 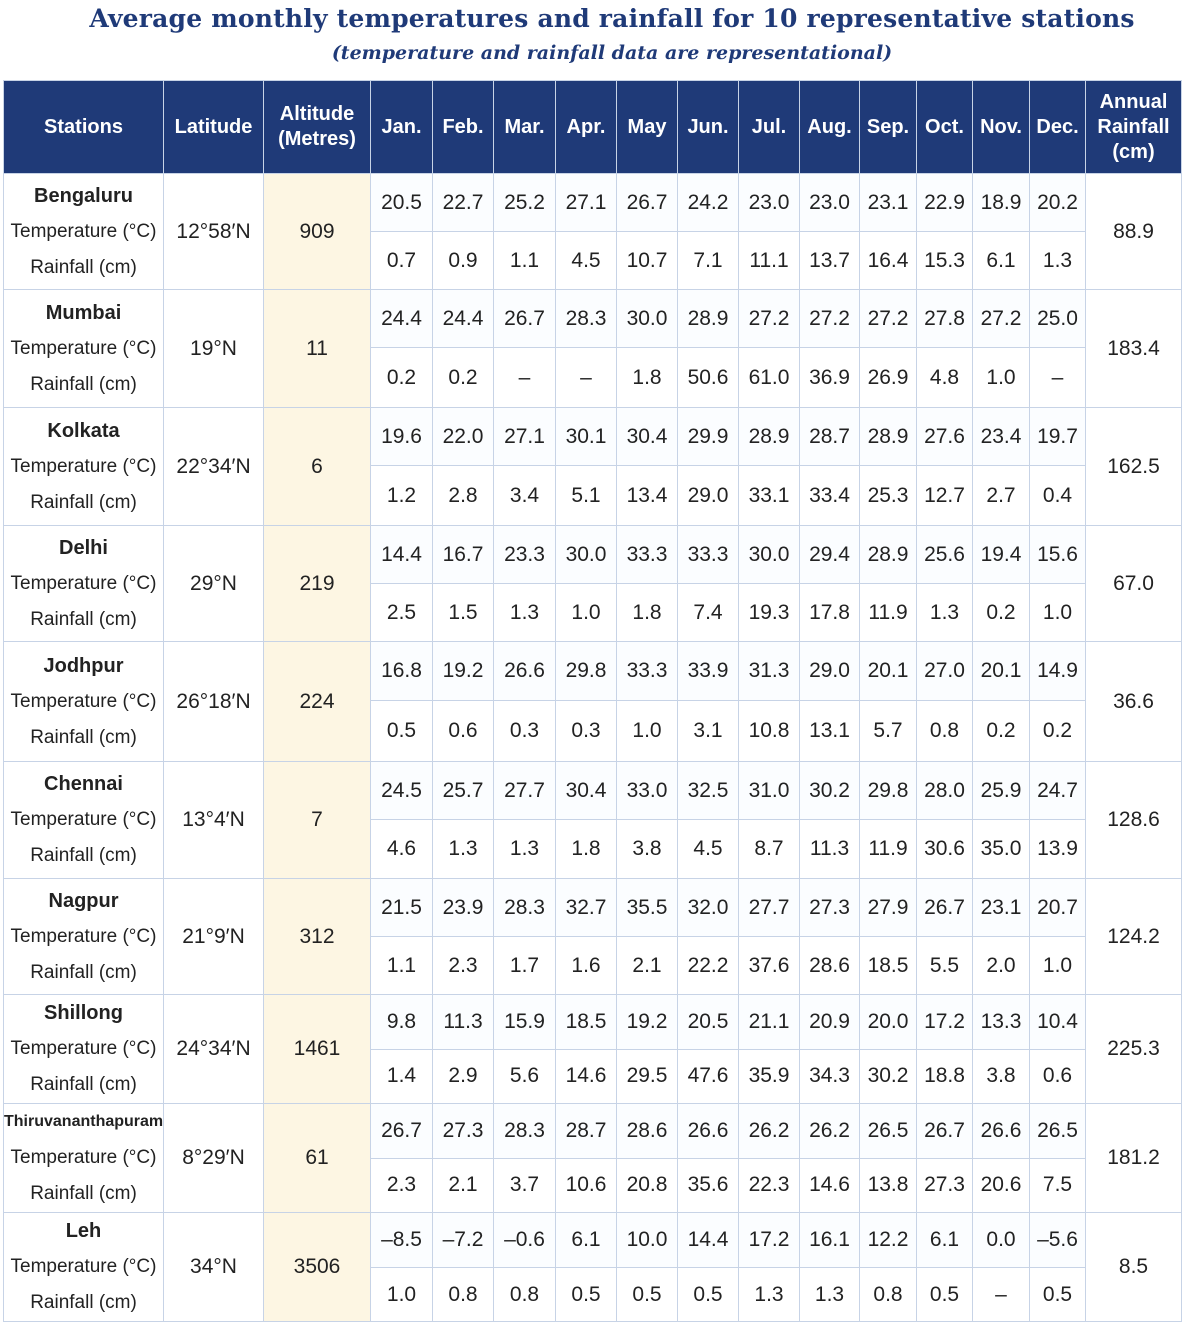 I want to click on temperature-value: 19.7, so click(x=1057, y=436).